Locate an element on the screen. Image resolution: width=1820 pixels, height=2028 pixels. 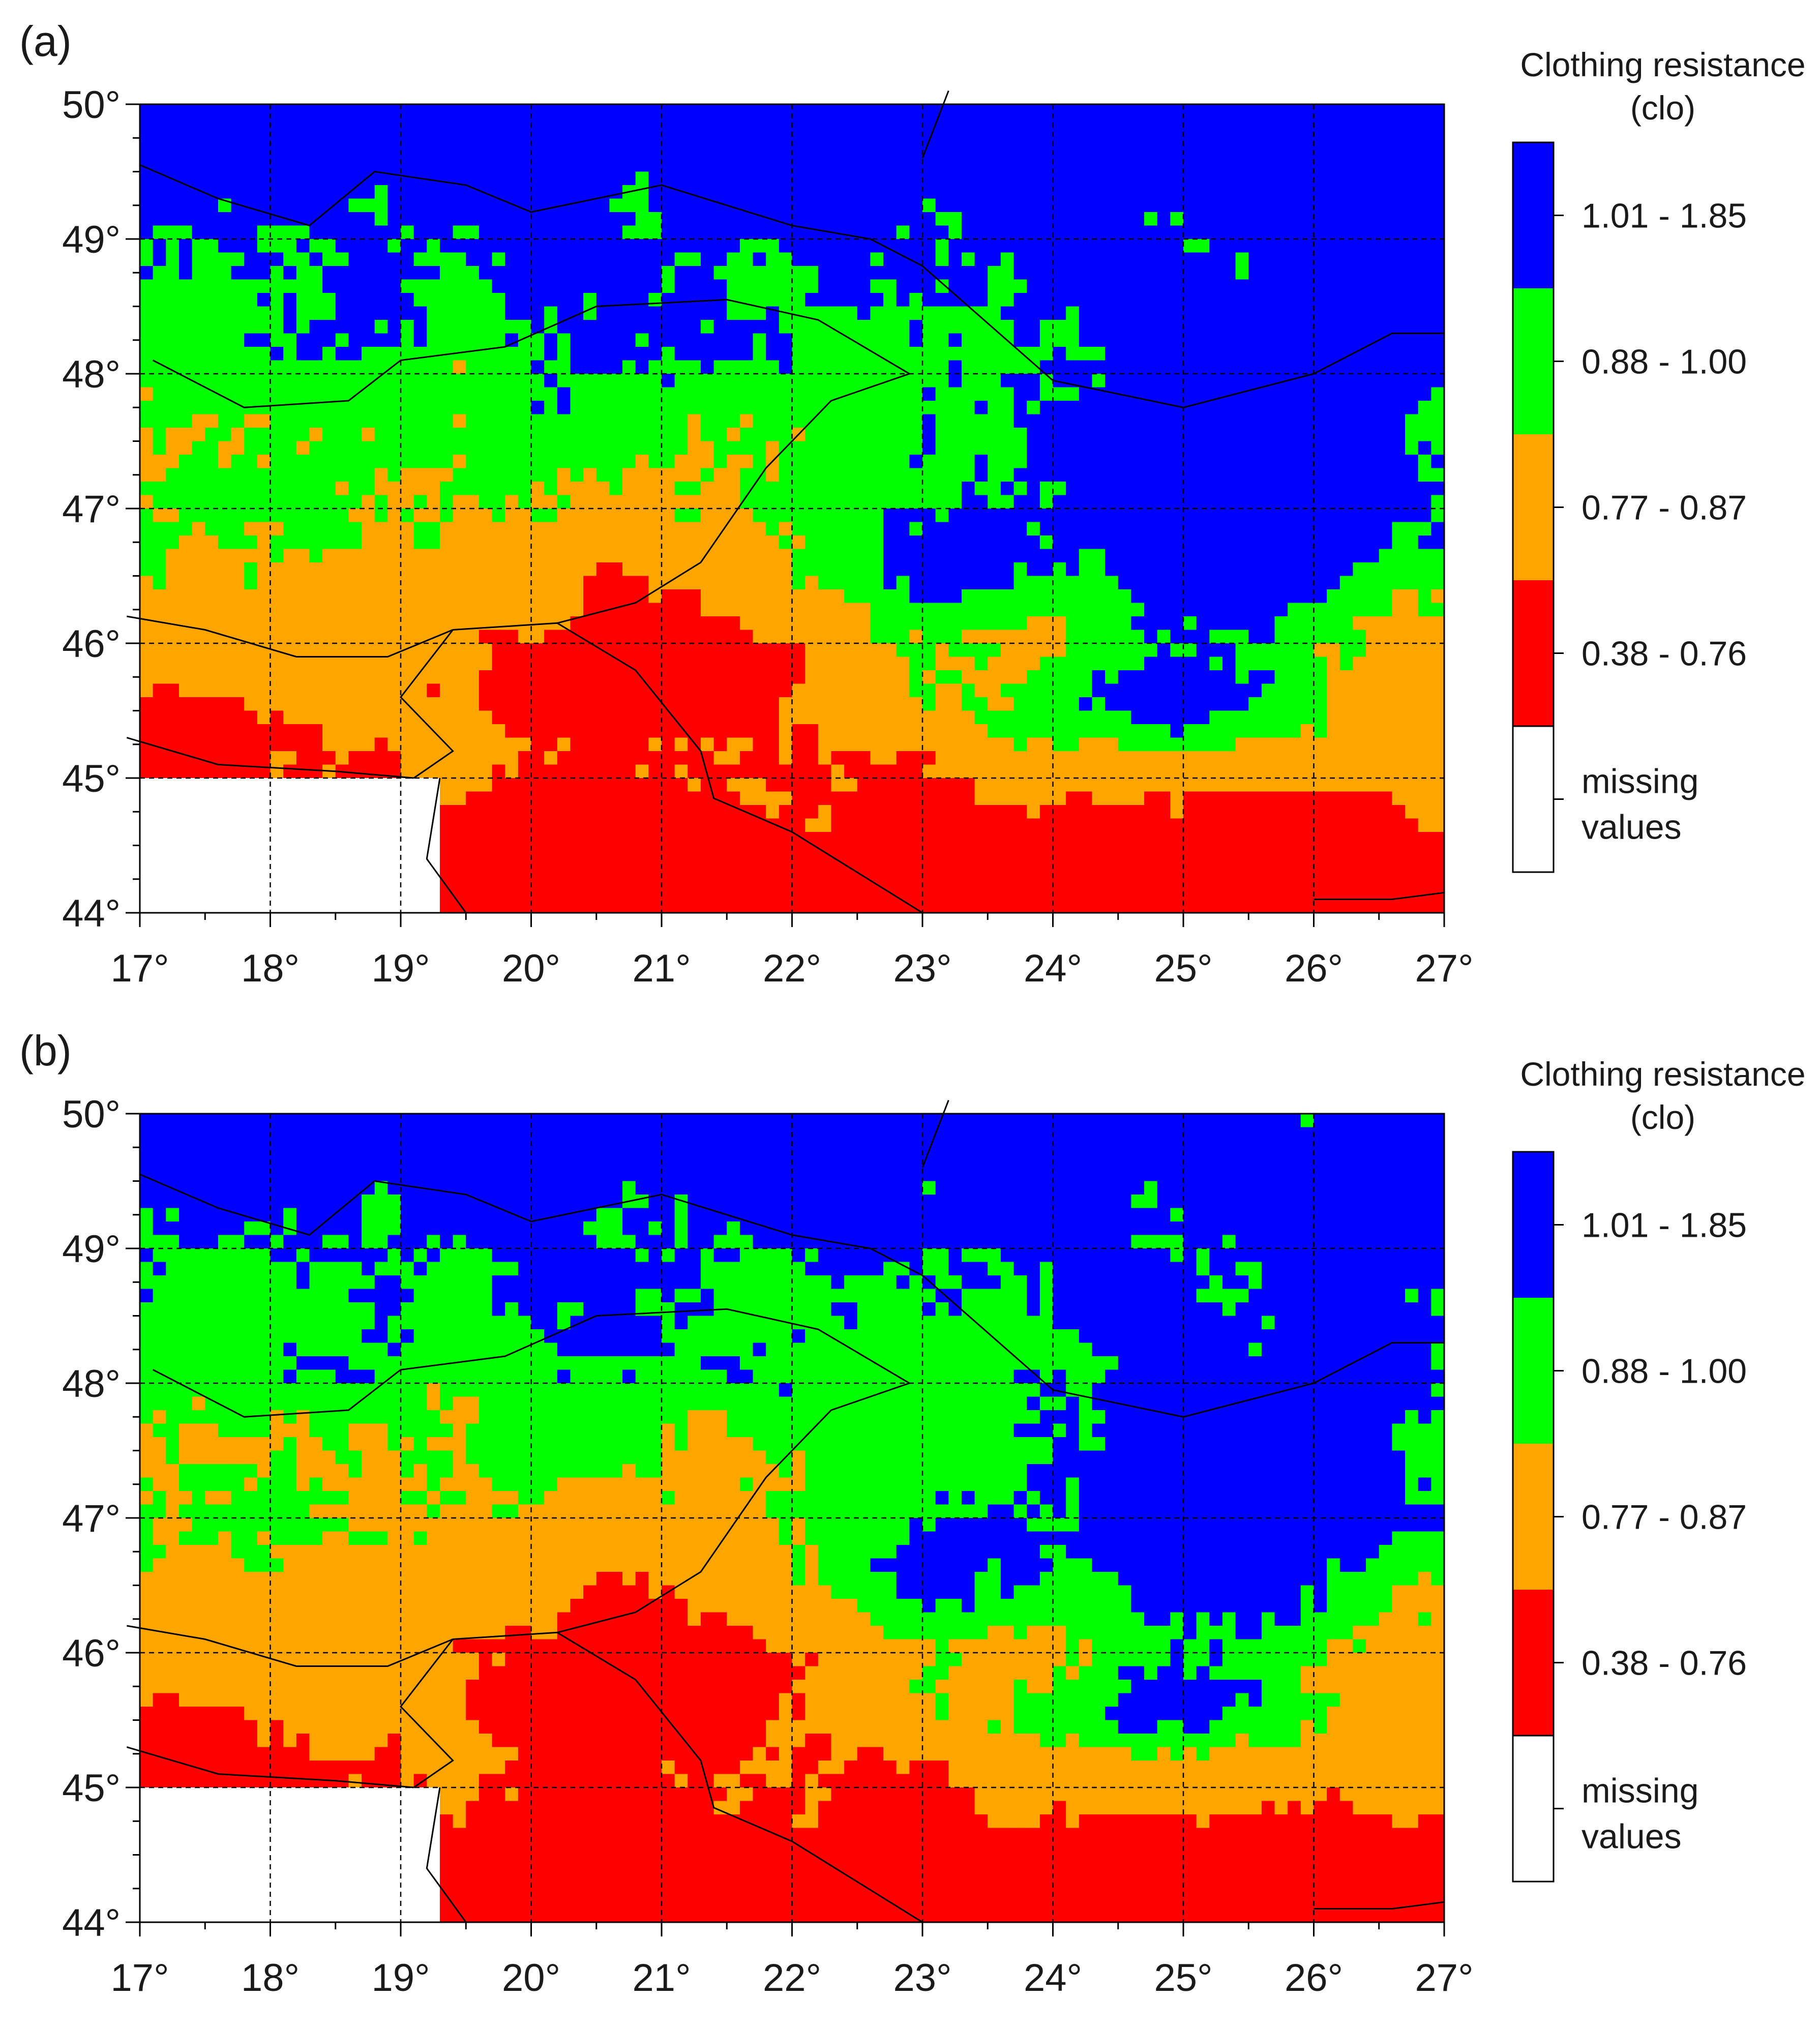
panel-label: (a) is located at coordinates (45, 41).